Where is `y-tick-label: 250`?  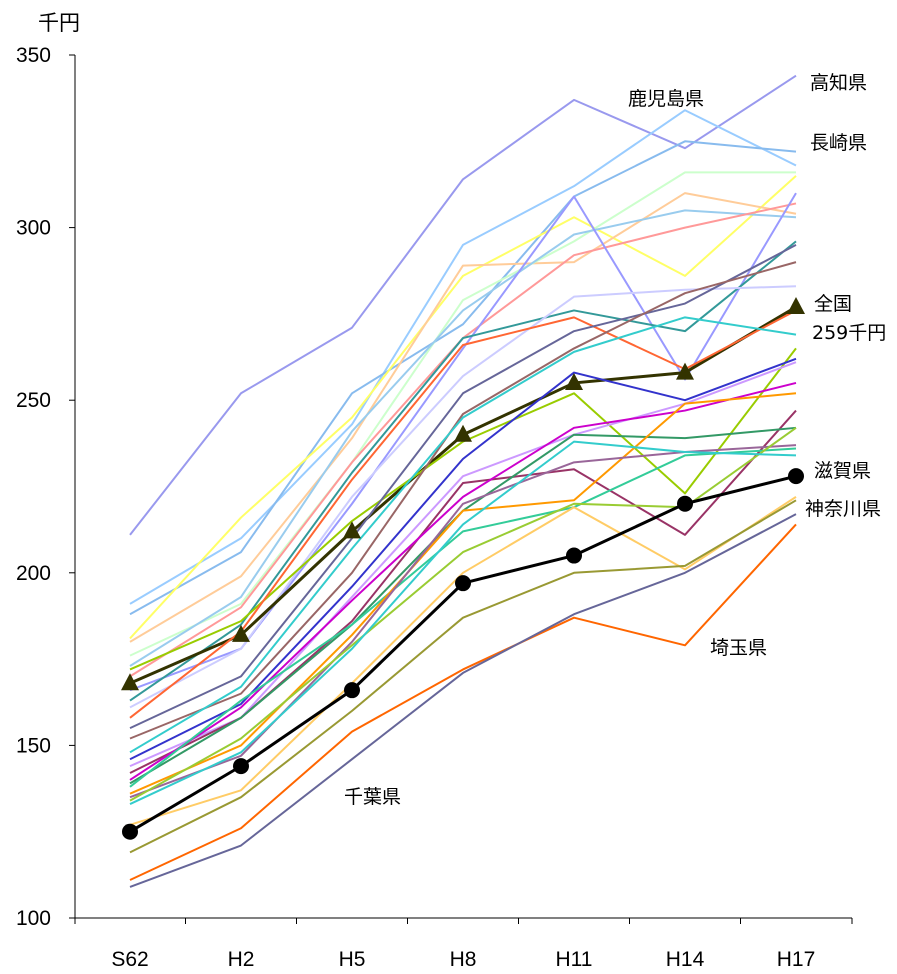
y-tick-label: 250 is located at coordinates (33, 400).